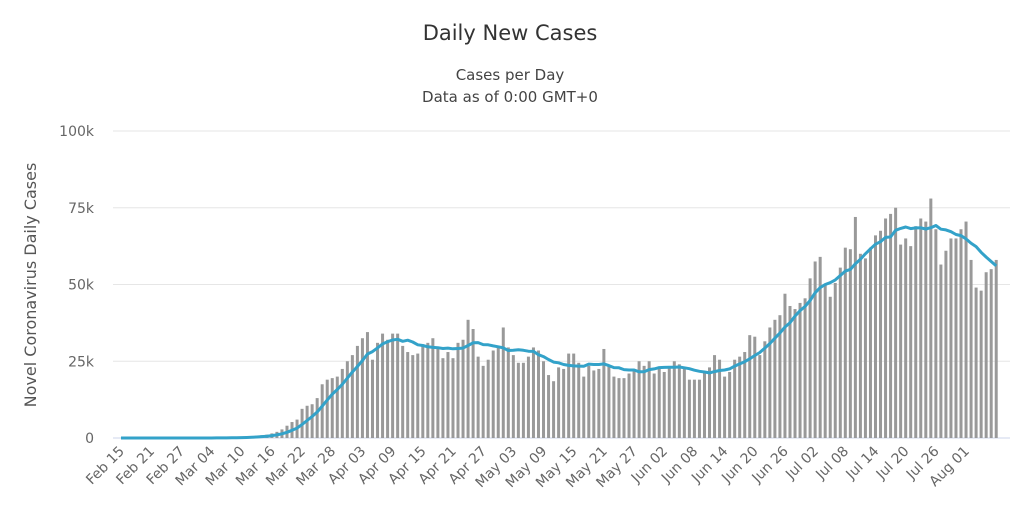  What do you see at coordinates (510, 75) in the screenshot?
I see `chart-subtitle-1: Cases per Day` at bounding box center [510, 75].